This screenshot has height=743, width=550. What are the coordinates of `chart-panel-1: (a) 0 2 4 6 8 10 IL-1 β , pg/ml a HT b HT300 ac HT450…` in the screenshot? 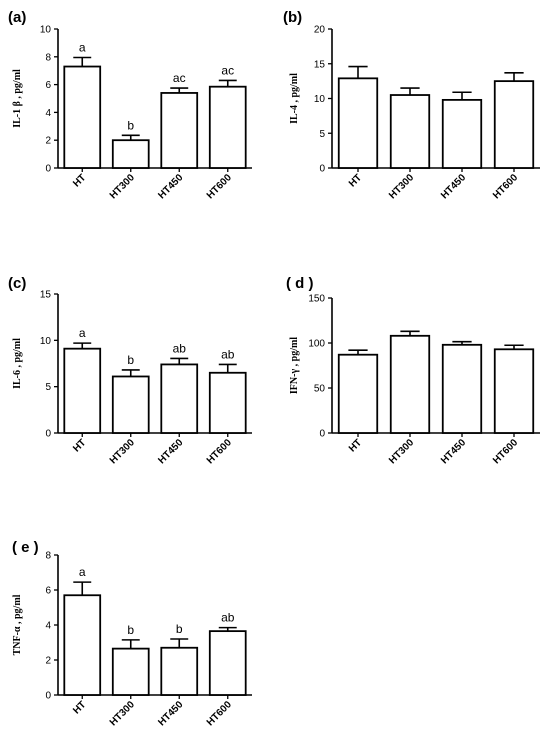 It's located at (130, 105).